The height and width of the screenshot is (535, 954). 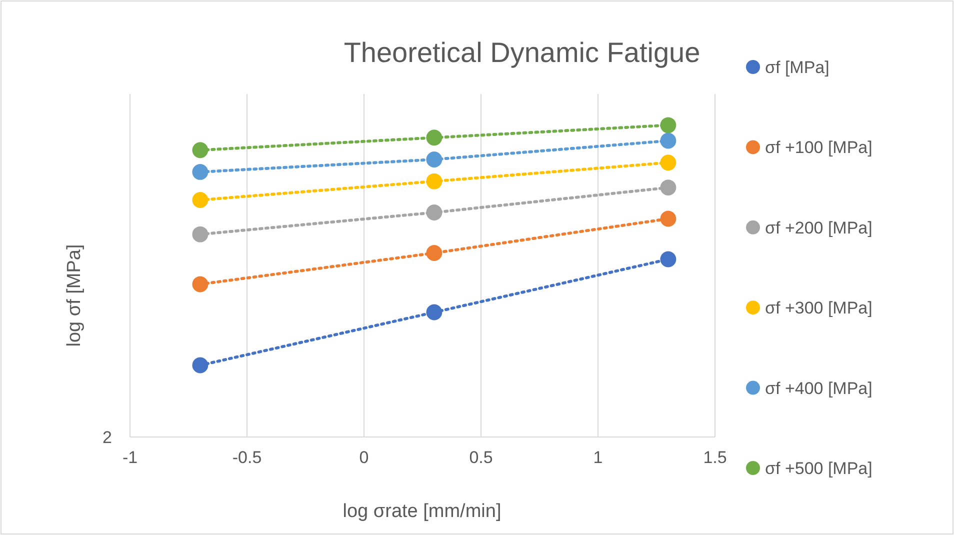 What do you see at coordinates (797, 67) in the screenshot?
I see `legend-label: σf [MPa]` at bounding box center [797, 67].